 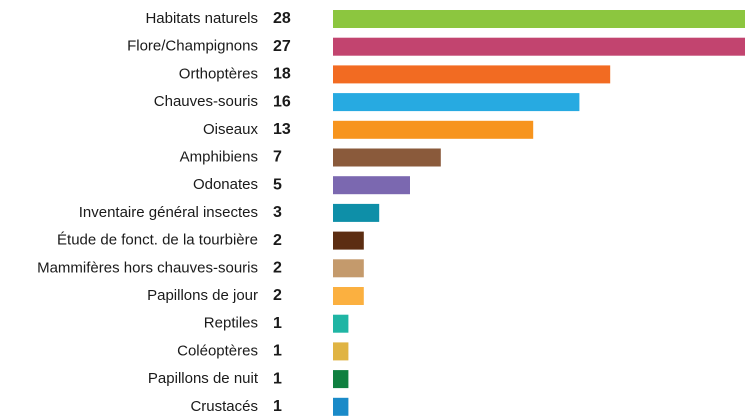 What do you see at coordinates (192, 46) in the screenshot?
I see `category-label: Flore/Champignons` at bounding box center [192, 46].